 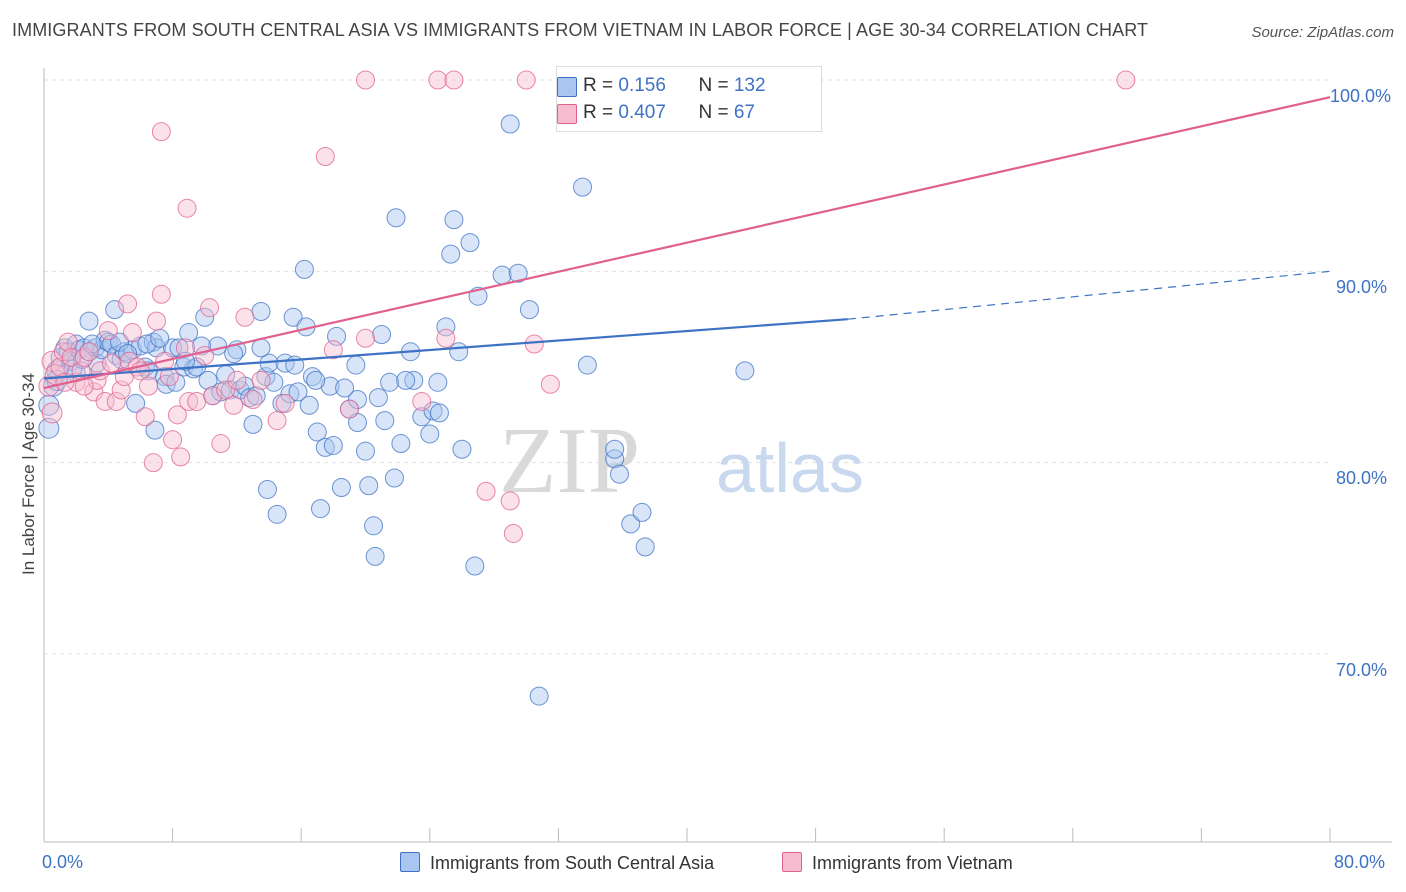 I want to click on source-label: Source: ZipAtlas.com, so click(x=1322, y=32).